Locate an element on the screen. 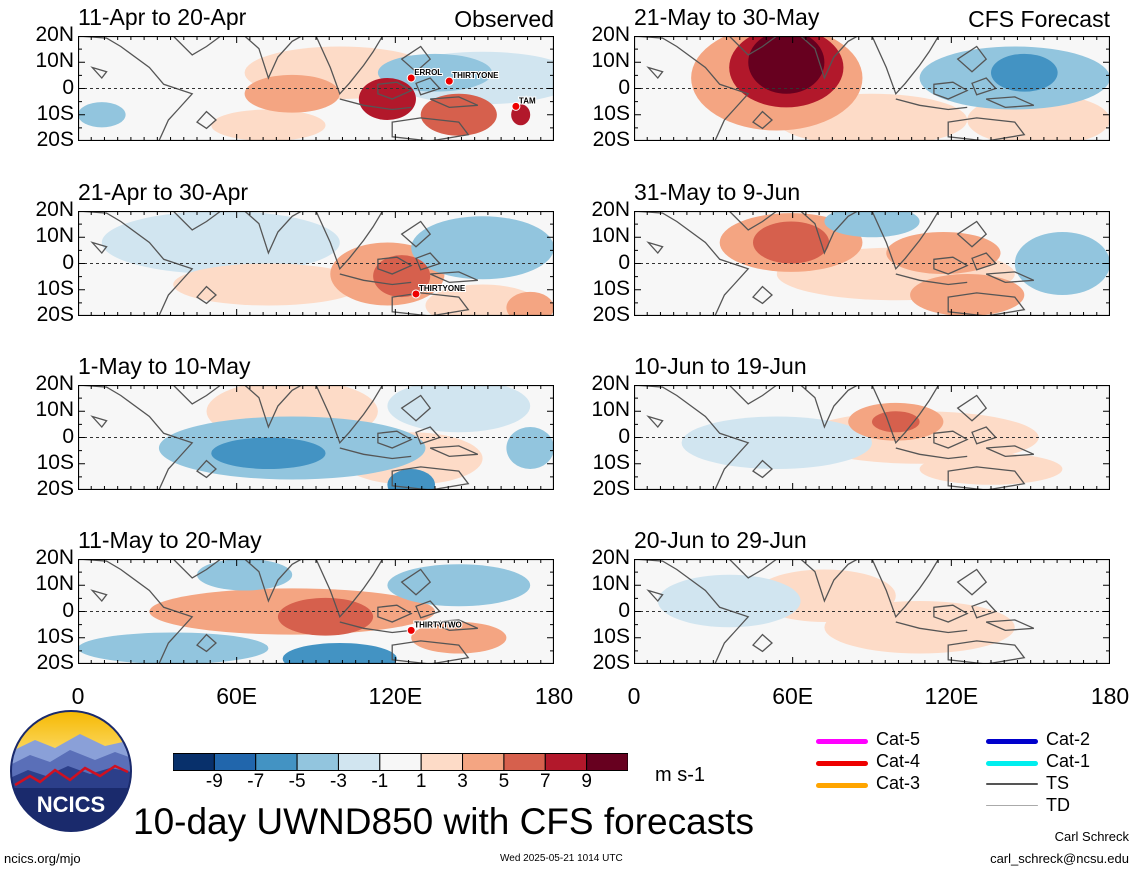 The height and width of the screenshot is (872, 1135). units-label: m s-1 is located at coordinates (680, 775).